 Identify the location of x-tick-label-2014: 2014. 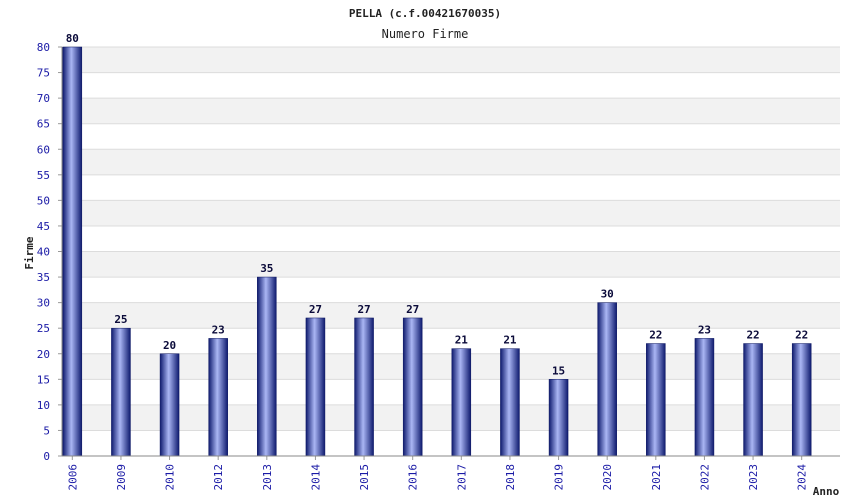
(315, 477).